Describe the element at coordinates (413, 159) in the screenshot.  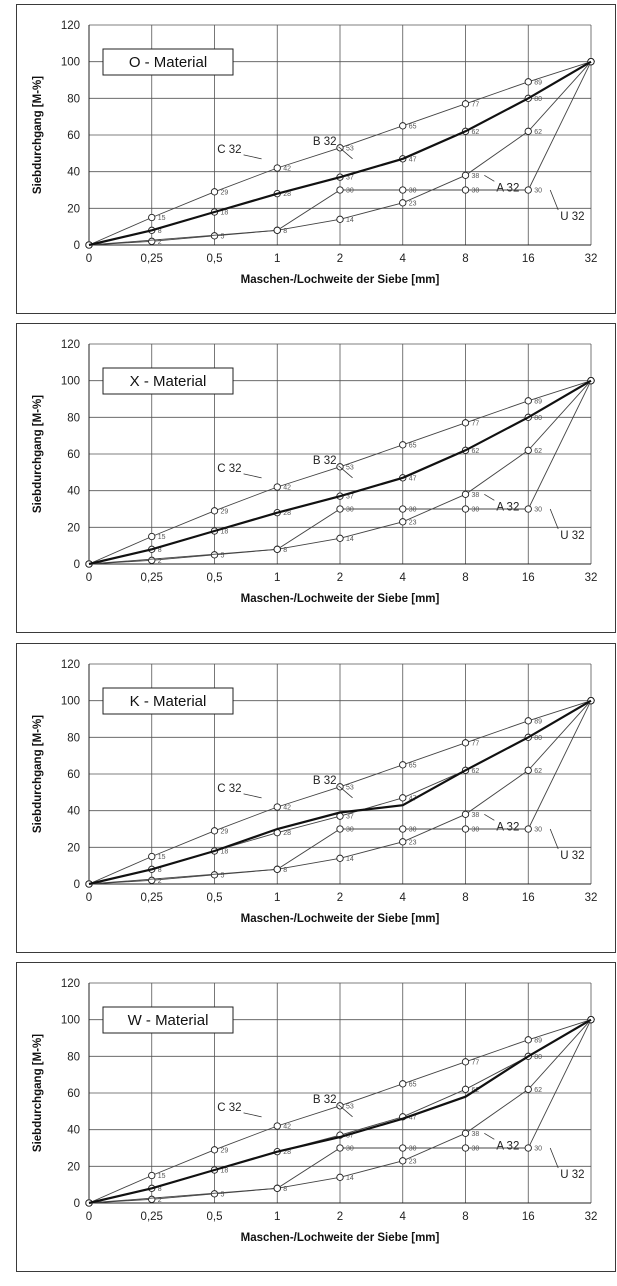
I see `data-label: 47` at that location.